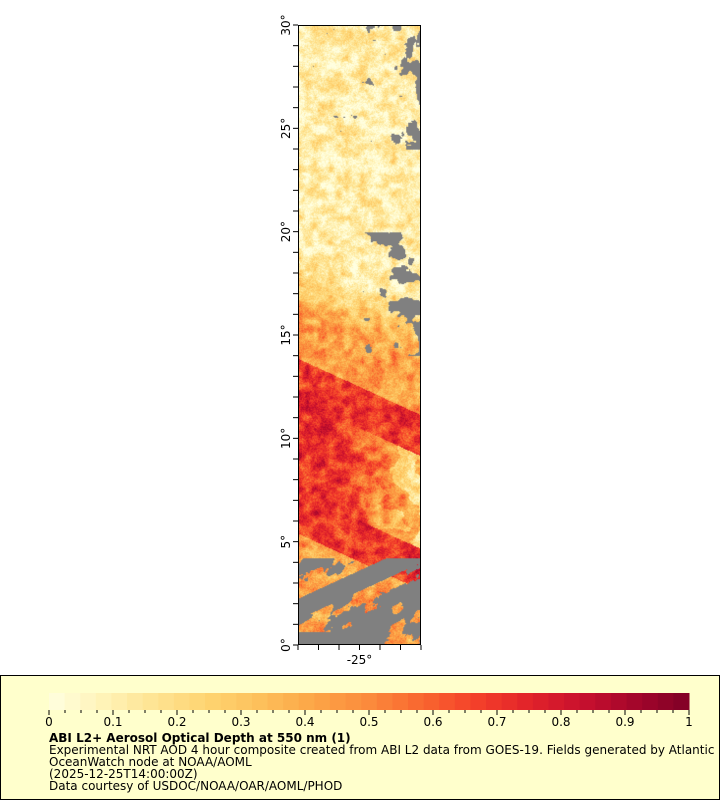 The width and height of the screenshot is (720, 800). What do you see at coordinates (176, 722) in the screenshot?
I see `colorbar-tick-label: 0.2` at bounding box center [176, 722].